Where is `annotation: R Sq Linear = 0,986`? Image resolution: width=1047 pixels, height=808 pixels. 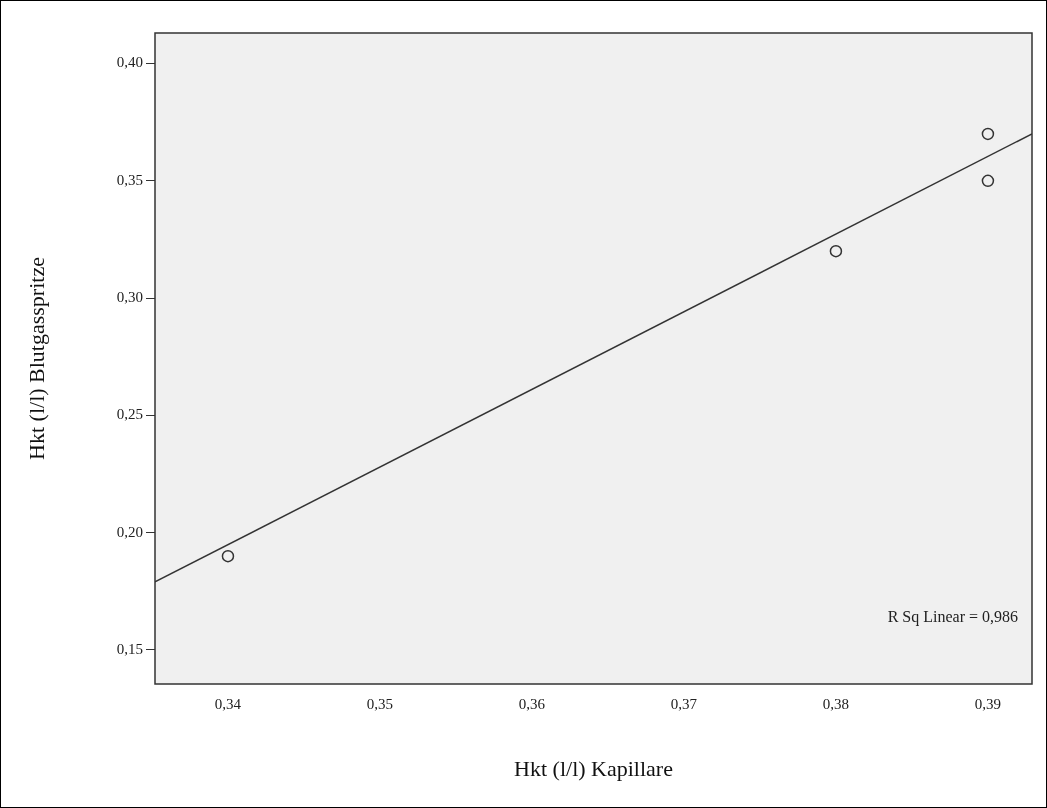
annotation: R Sq Linear = 0,986 is located at coordinates (952, 617).